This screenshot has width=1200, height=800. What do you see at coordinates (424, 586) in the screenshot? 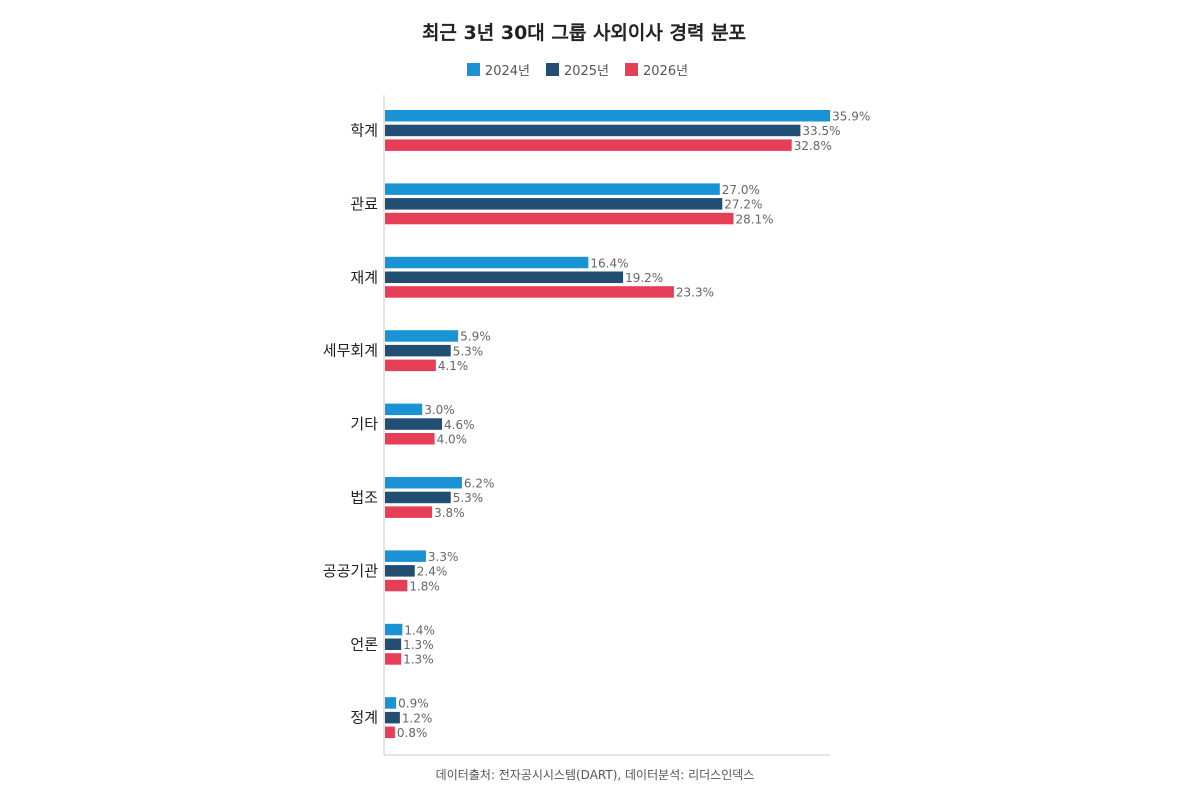
I see `bar-value-label-7-2026년: 1.8%` at bounding box center [424, 586].